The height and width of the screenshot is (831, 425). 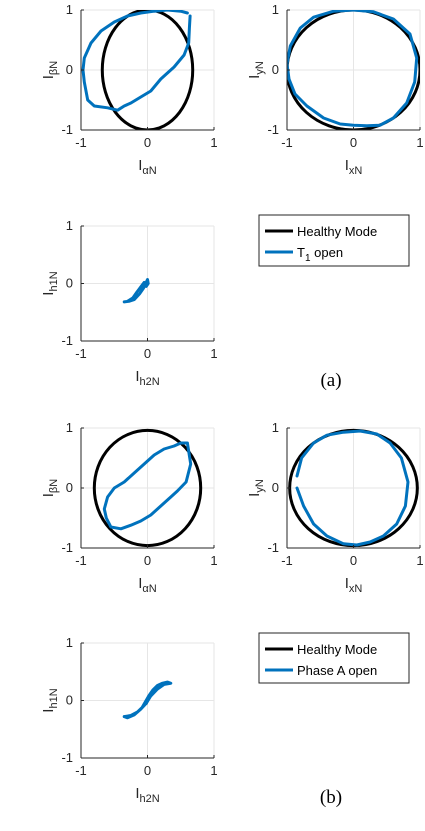 I want to click on legend-2: Healthy Mode Phase A open, so click(x=334, y=658).